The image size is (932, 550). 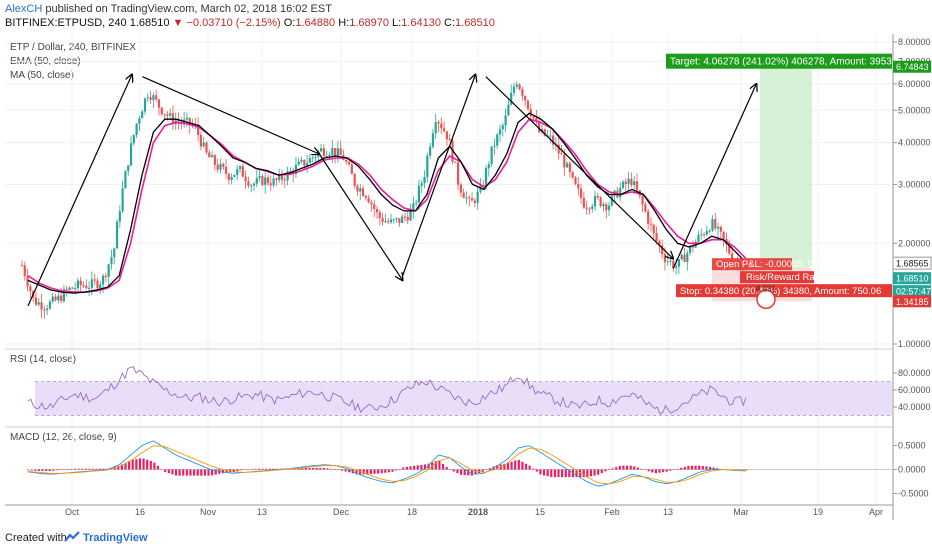 What do you see at coordinates (914, 184) in the screenshot?
I see `y-tick-label: 3.00000` at bounding box center [914, 184].